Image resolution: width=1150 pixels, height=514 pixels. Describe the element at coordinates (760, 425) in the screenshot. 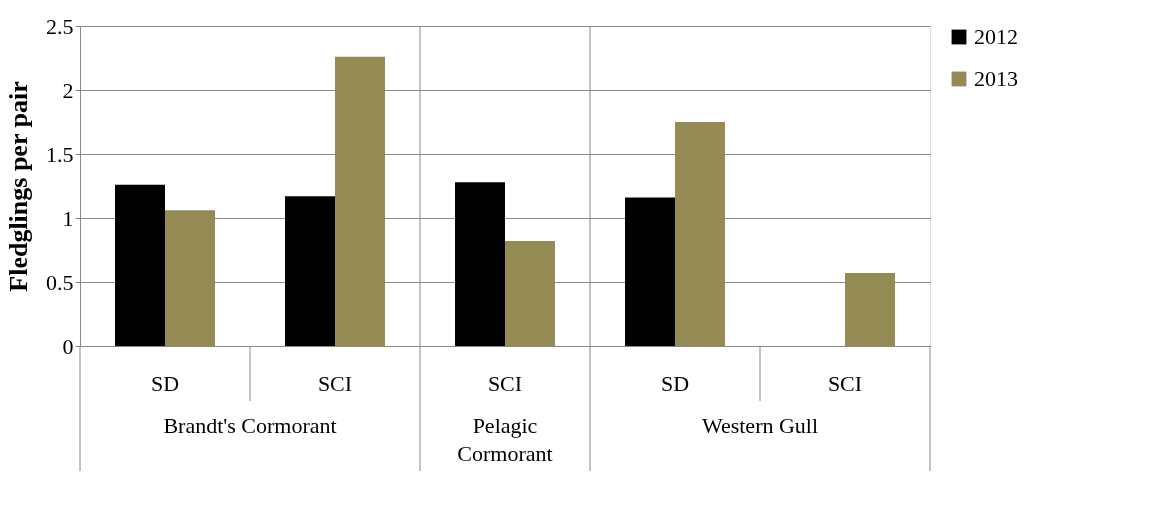

I see `text: Western Gull` at that location.